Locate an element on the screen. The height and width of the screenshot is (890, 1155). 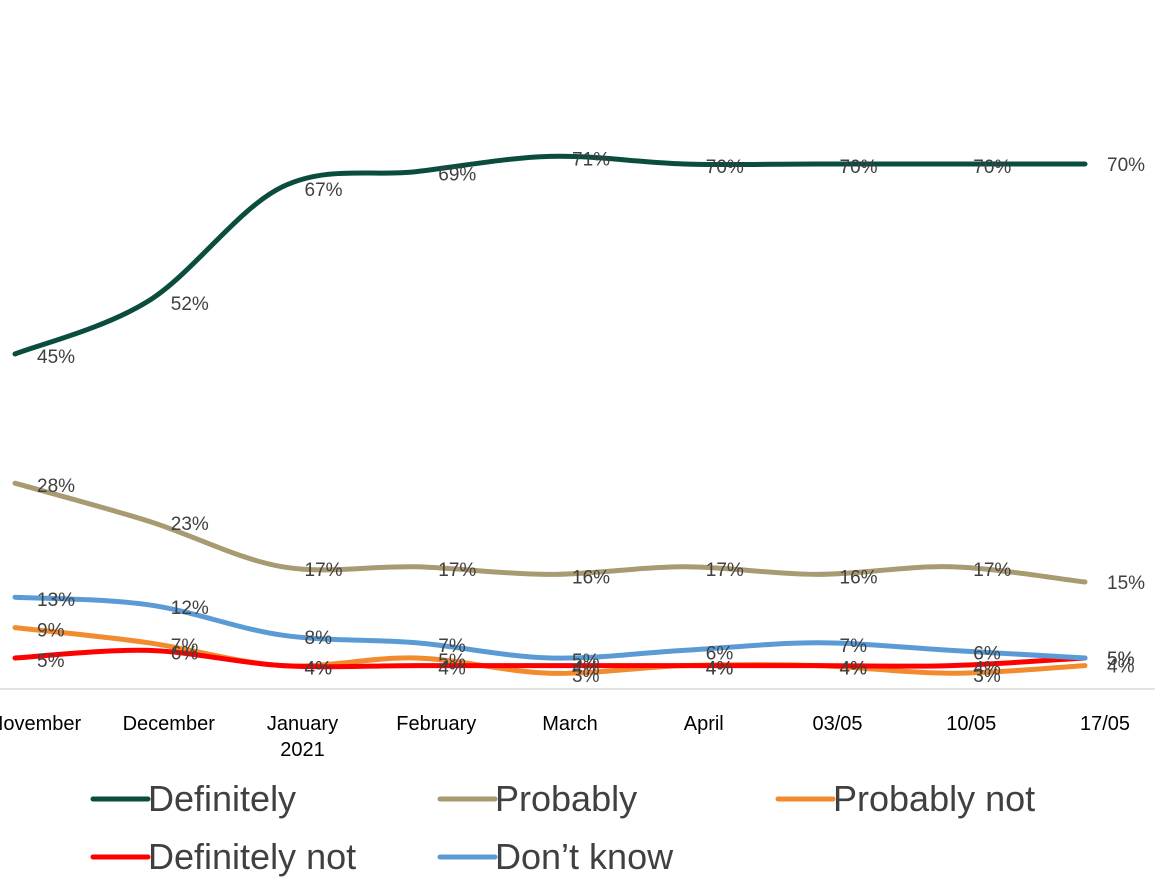
series-line-don-t-know is located at coordinates (550, 627).